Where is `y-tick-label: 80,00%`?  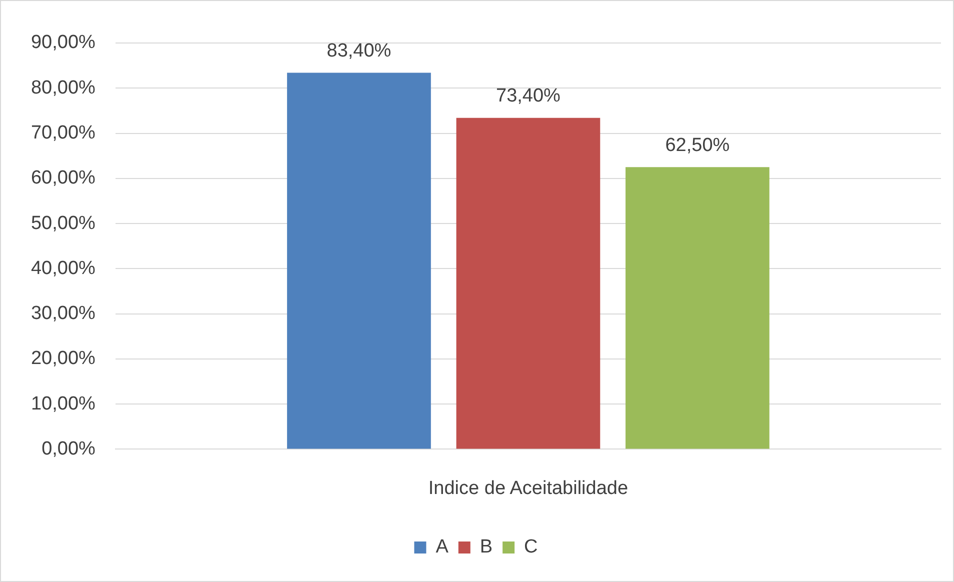
y-tick-label: 80,00% is located at coordinates (63, 87).